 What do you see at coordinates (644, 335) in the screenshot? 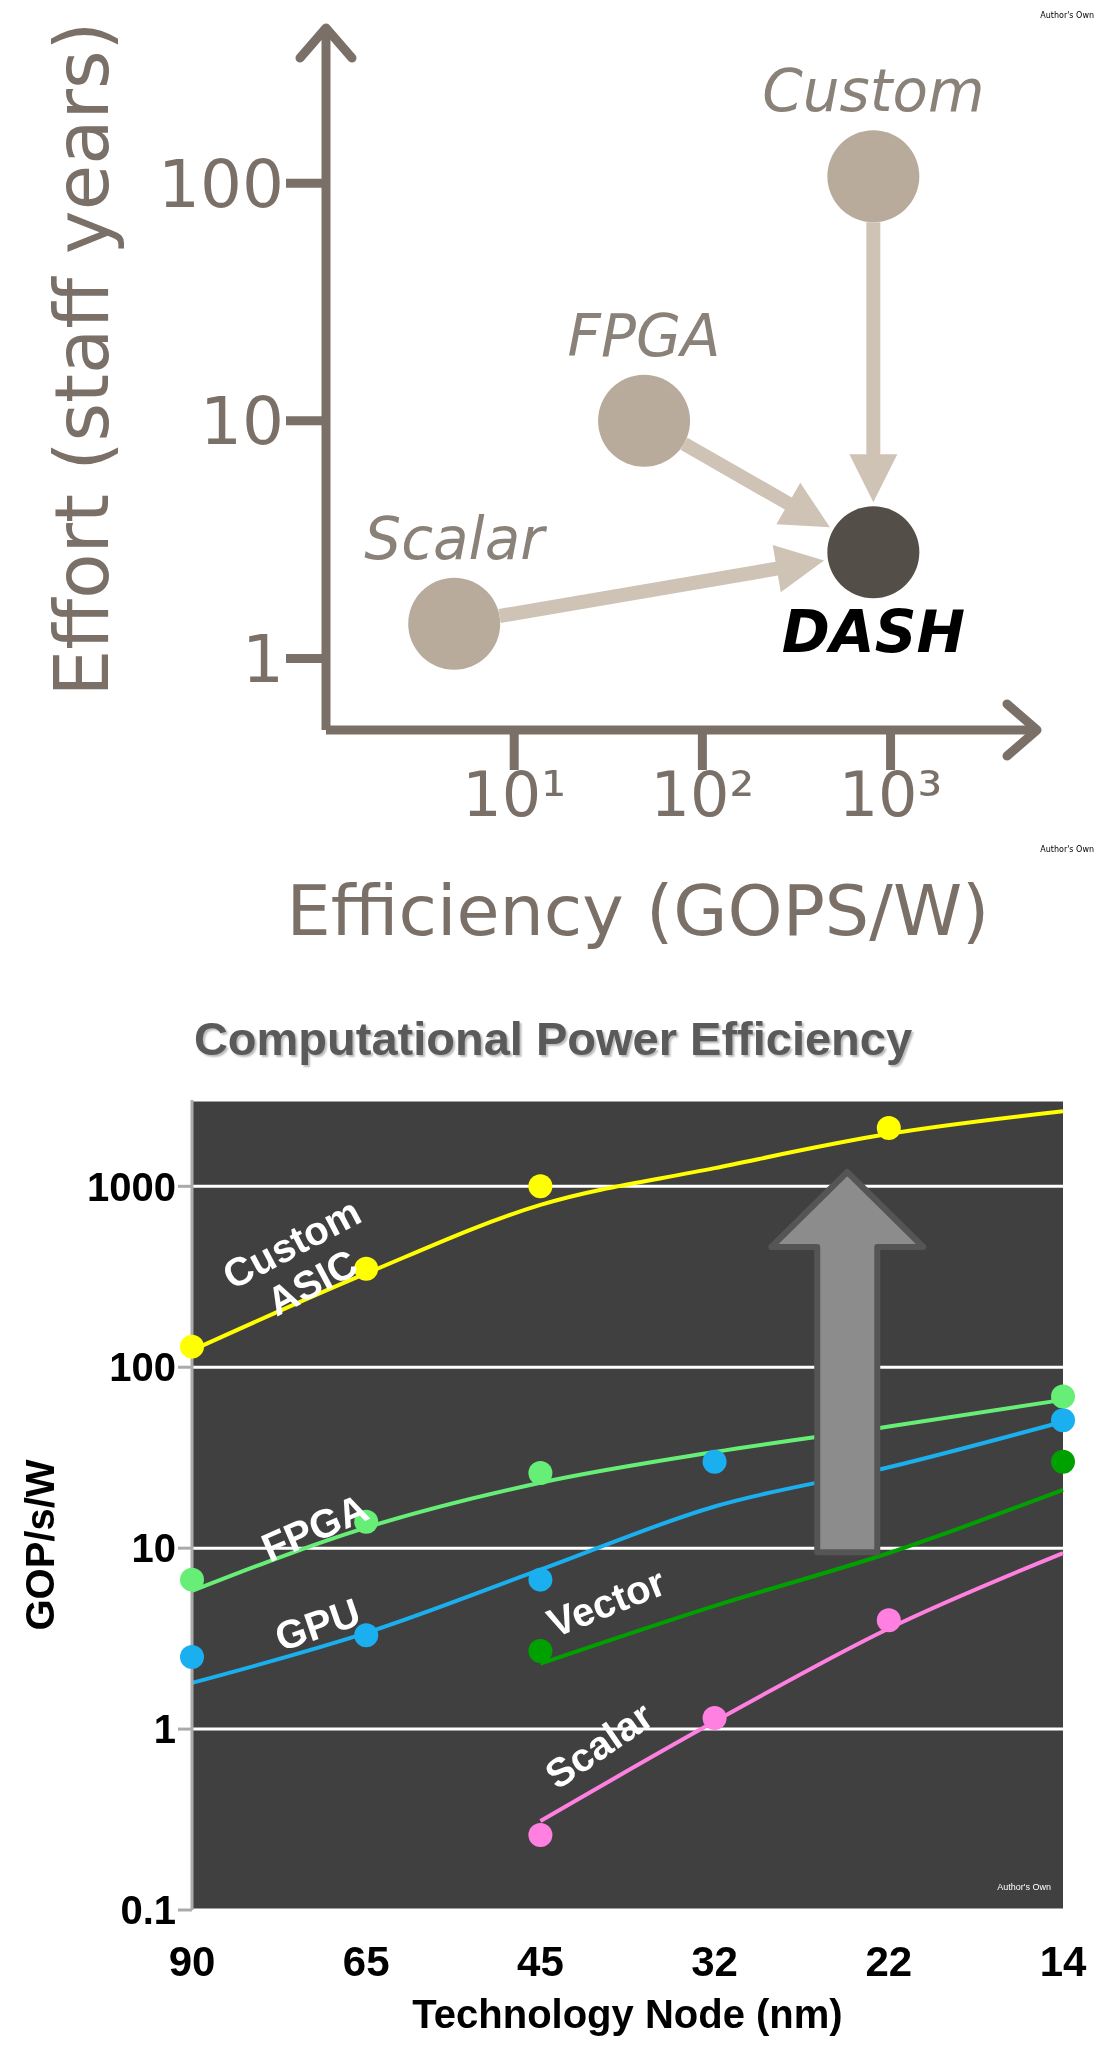
I see `series-label: FPGA` at bounding box center [644, 335].